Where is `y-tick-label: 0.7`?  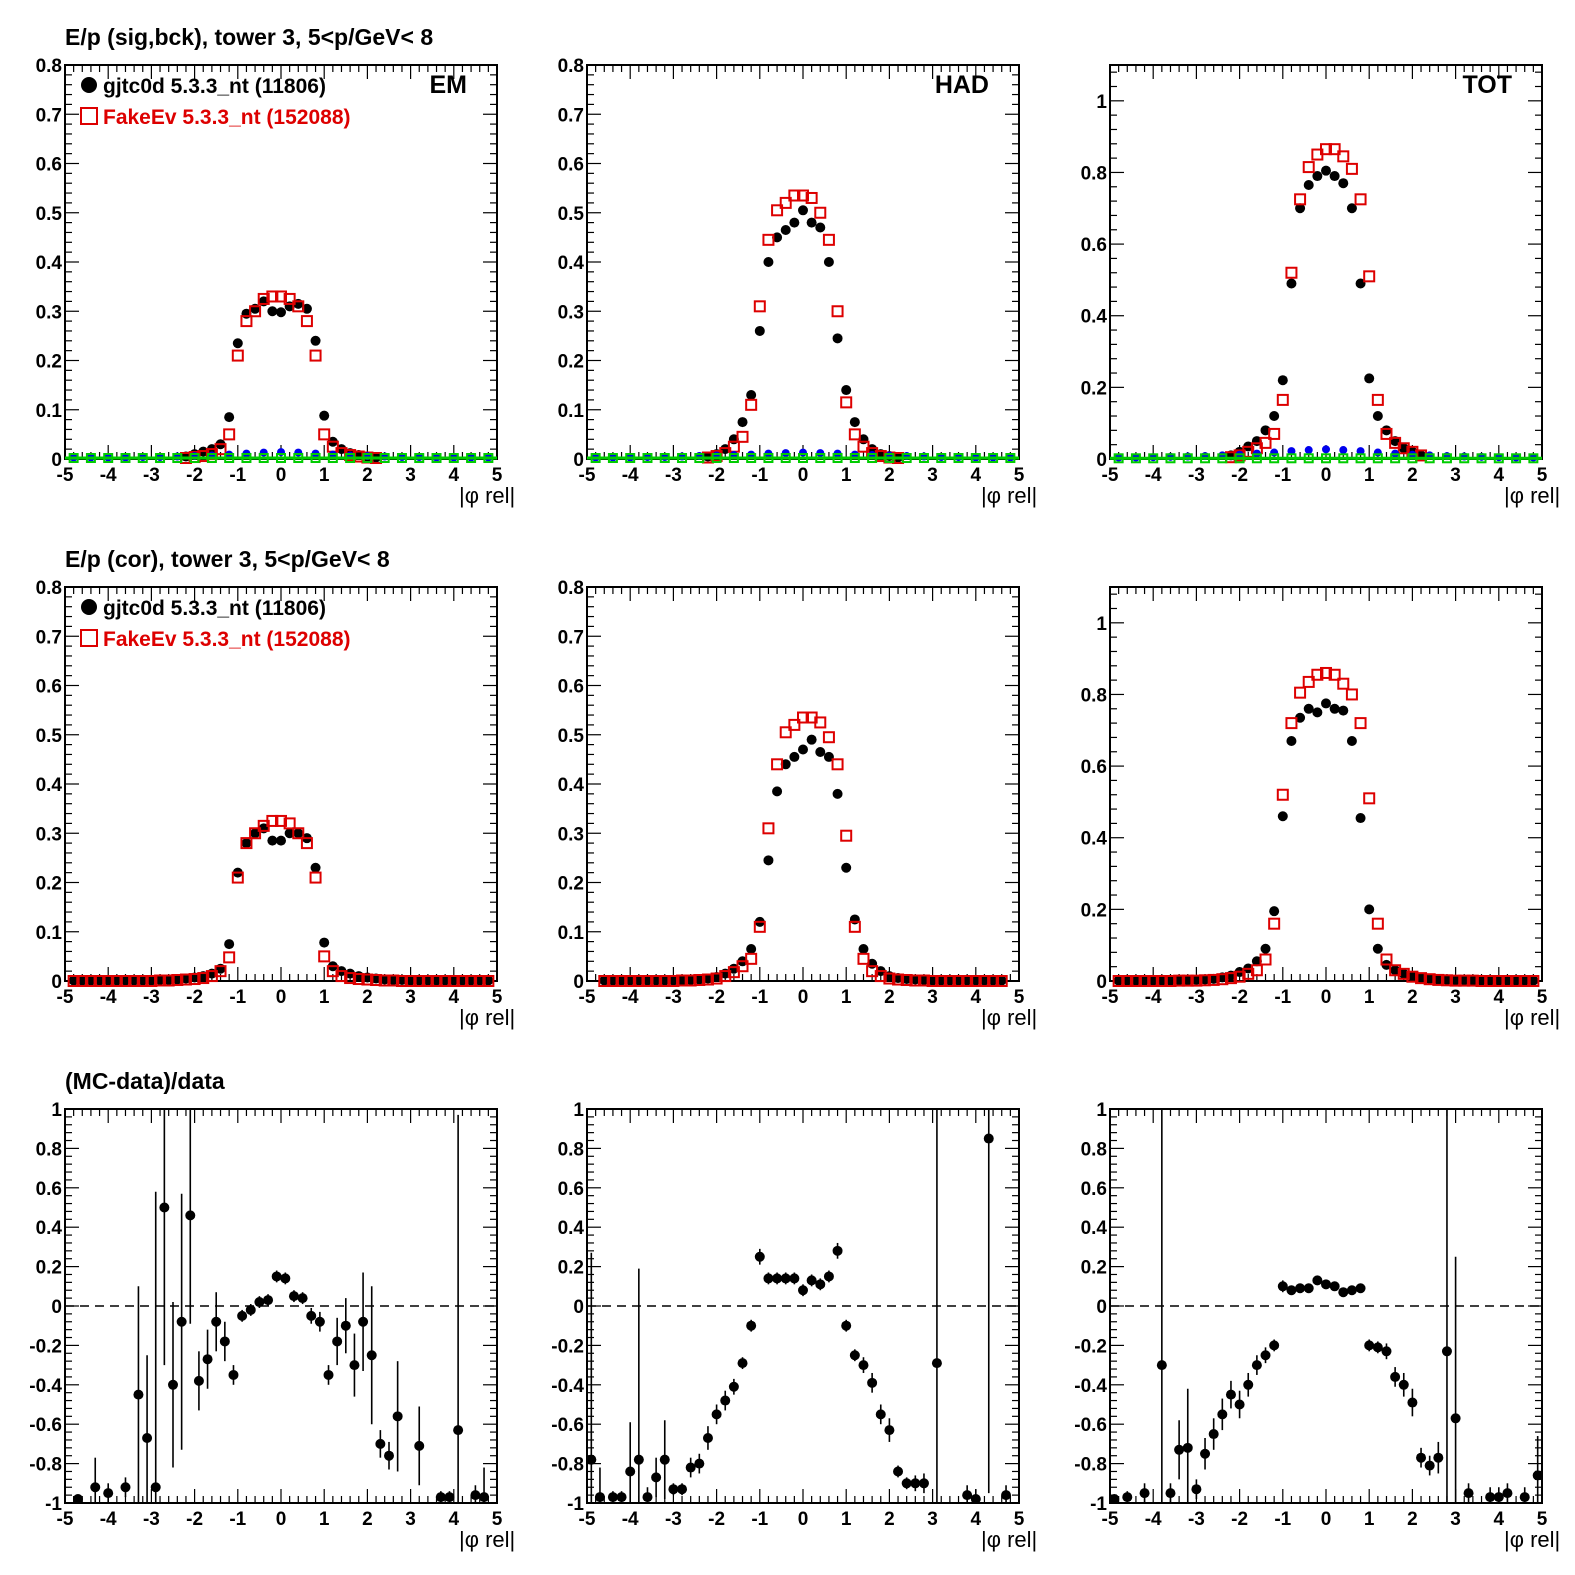
y-tick-label: 0.7 is located at coordinates (49, 115).